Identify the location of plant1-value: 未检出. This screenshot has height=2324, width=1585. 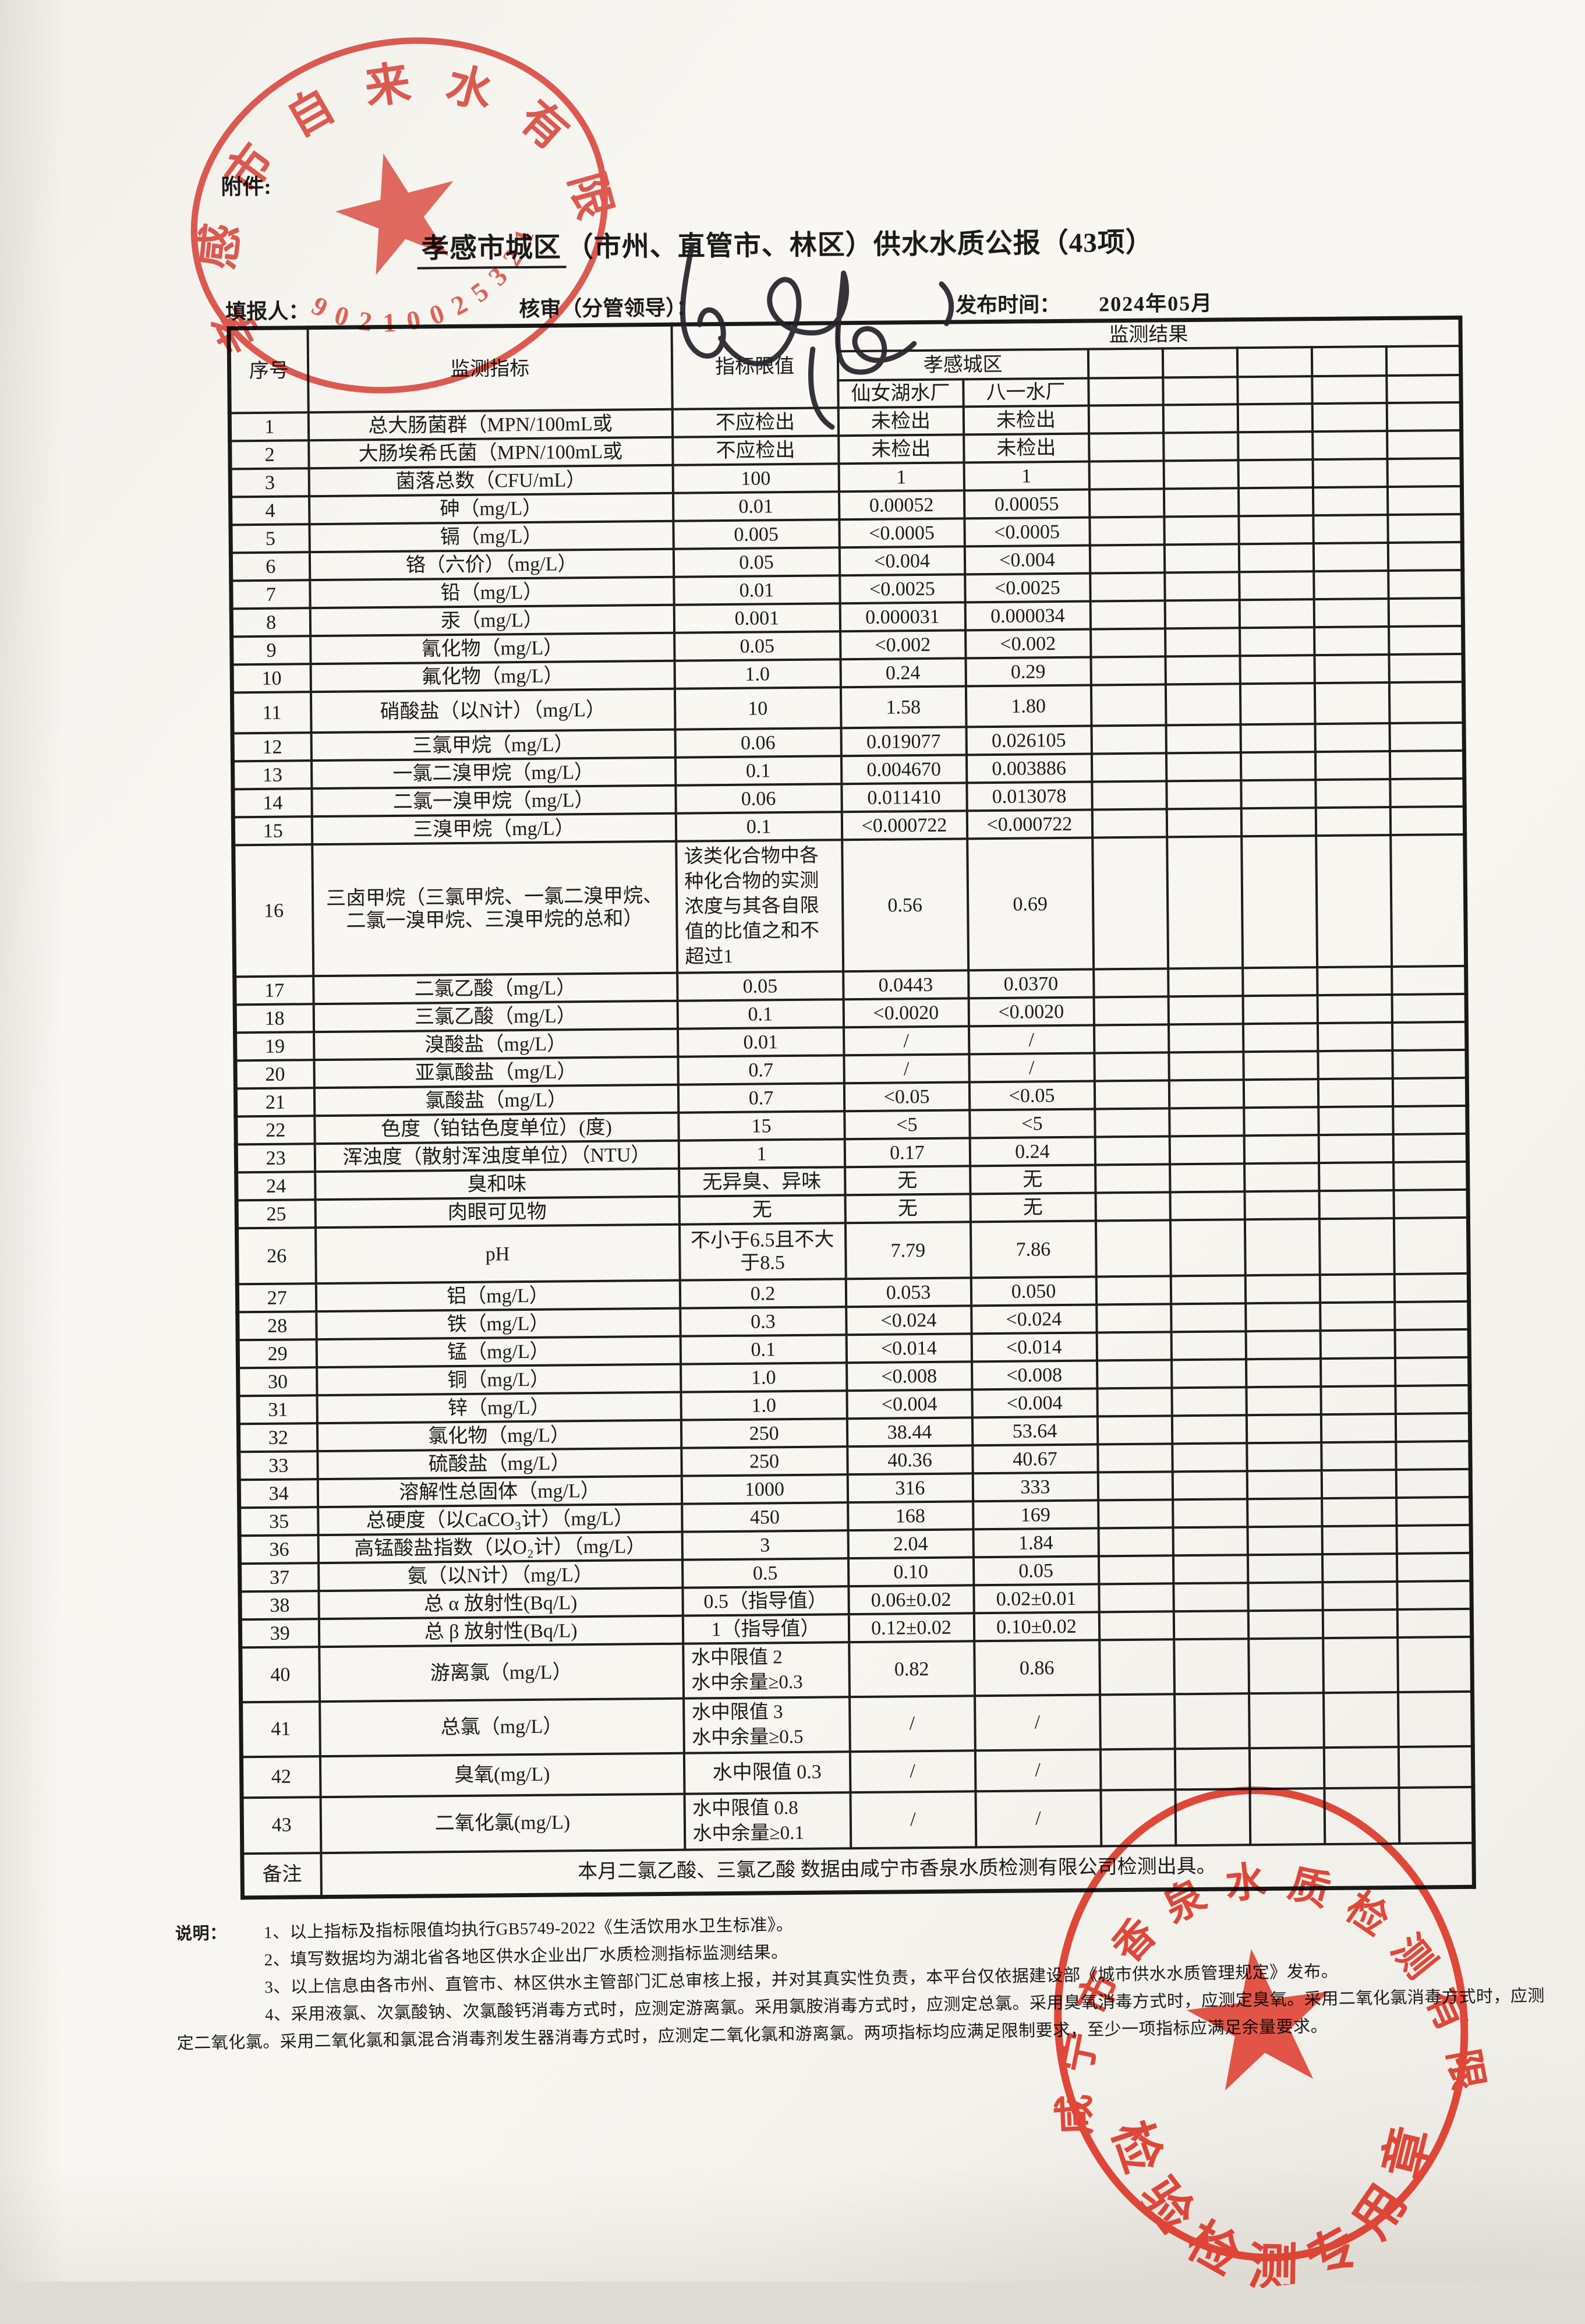
(901, 449).